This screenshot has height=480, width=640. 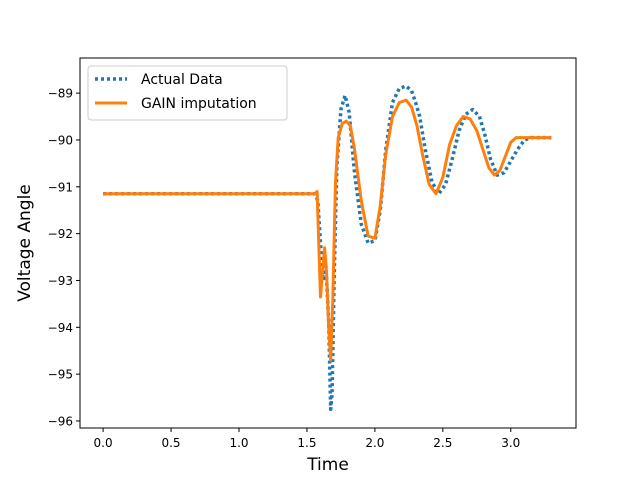 What do you see at coordinates (64, 257) in the screenshot?
I see `y-axis-ticks: −96 −95 −94 −93 −92 −91 −90 −89` at bounding box center [64, 257].